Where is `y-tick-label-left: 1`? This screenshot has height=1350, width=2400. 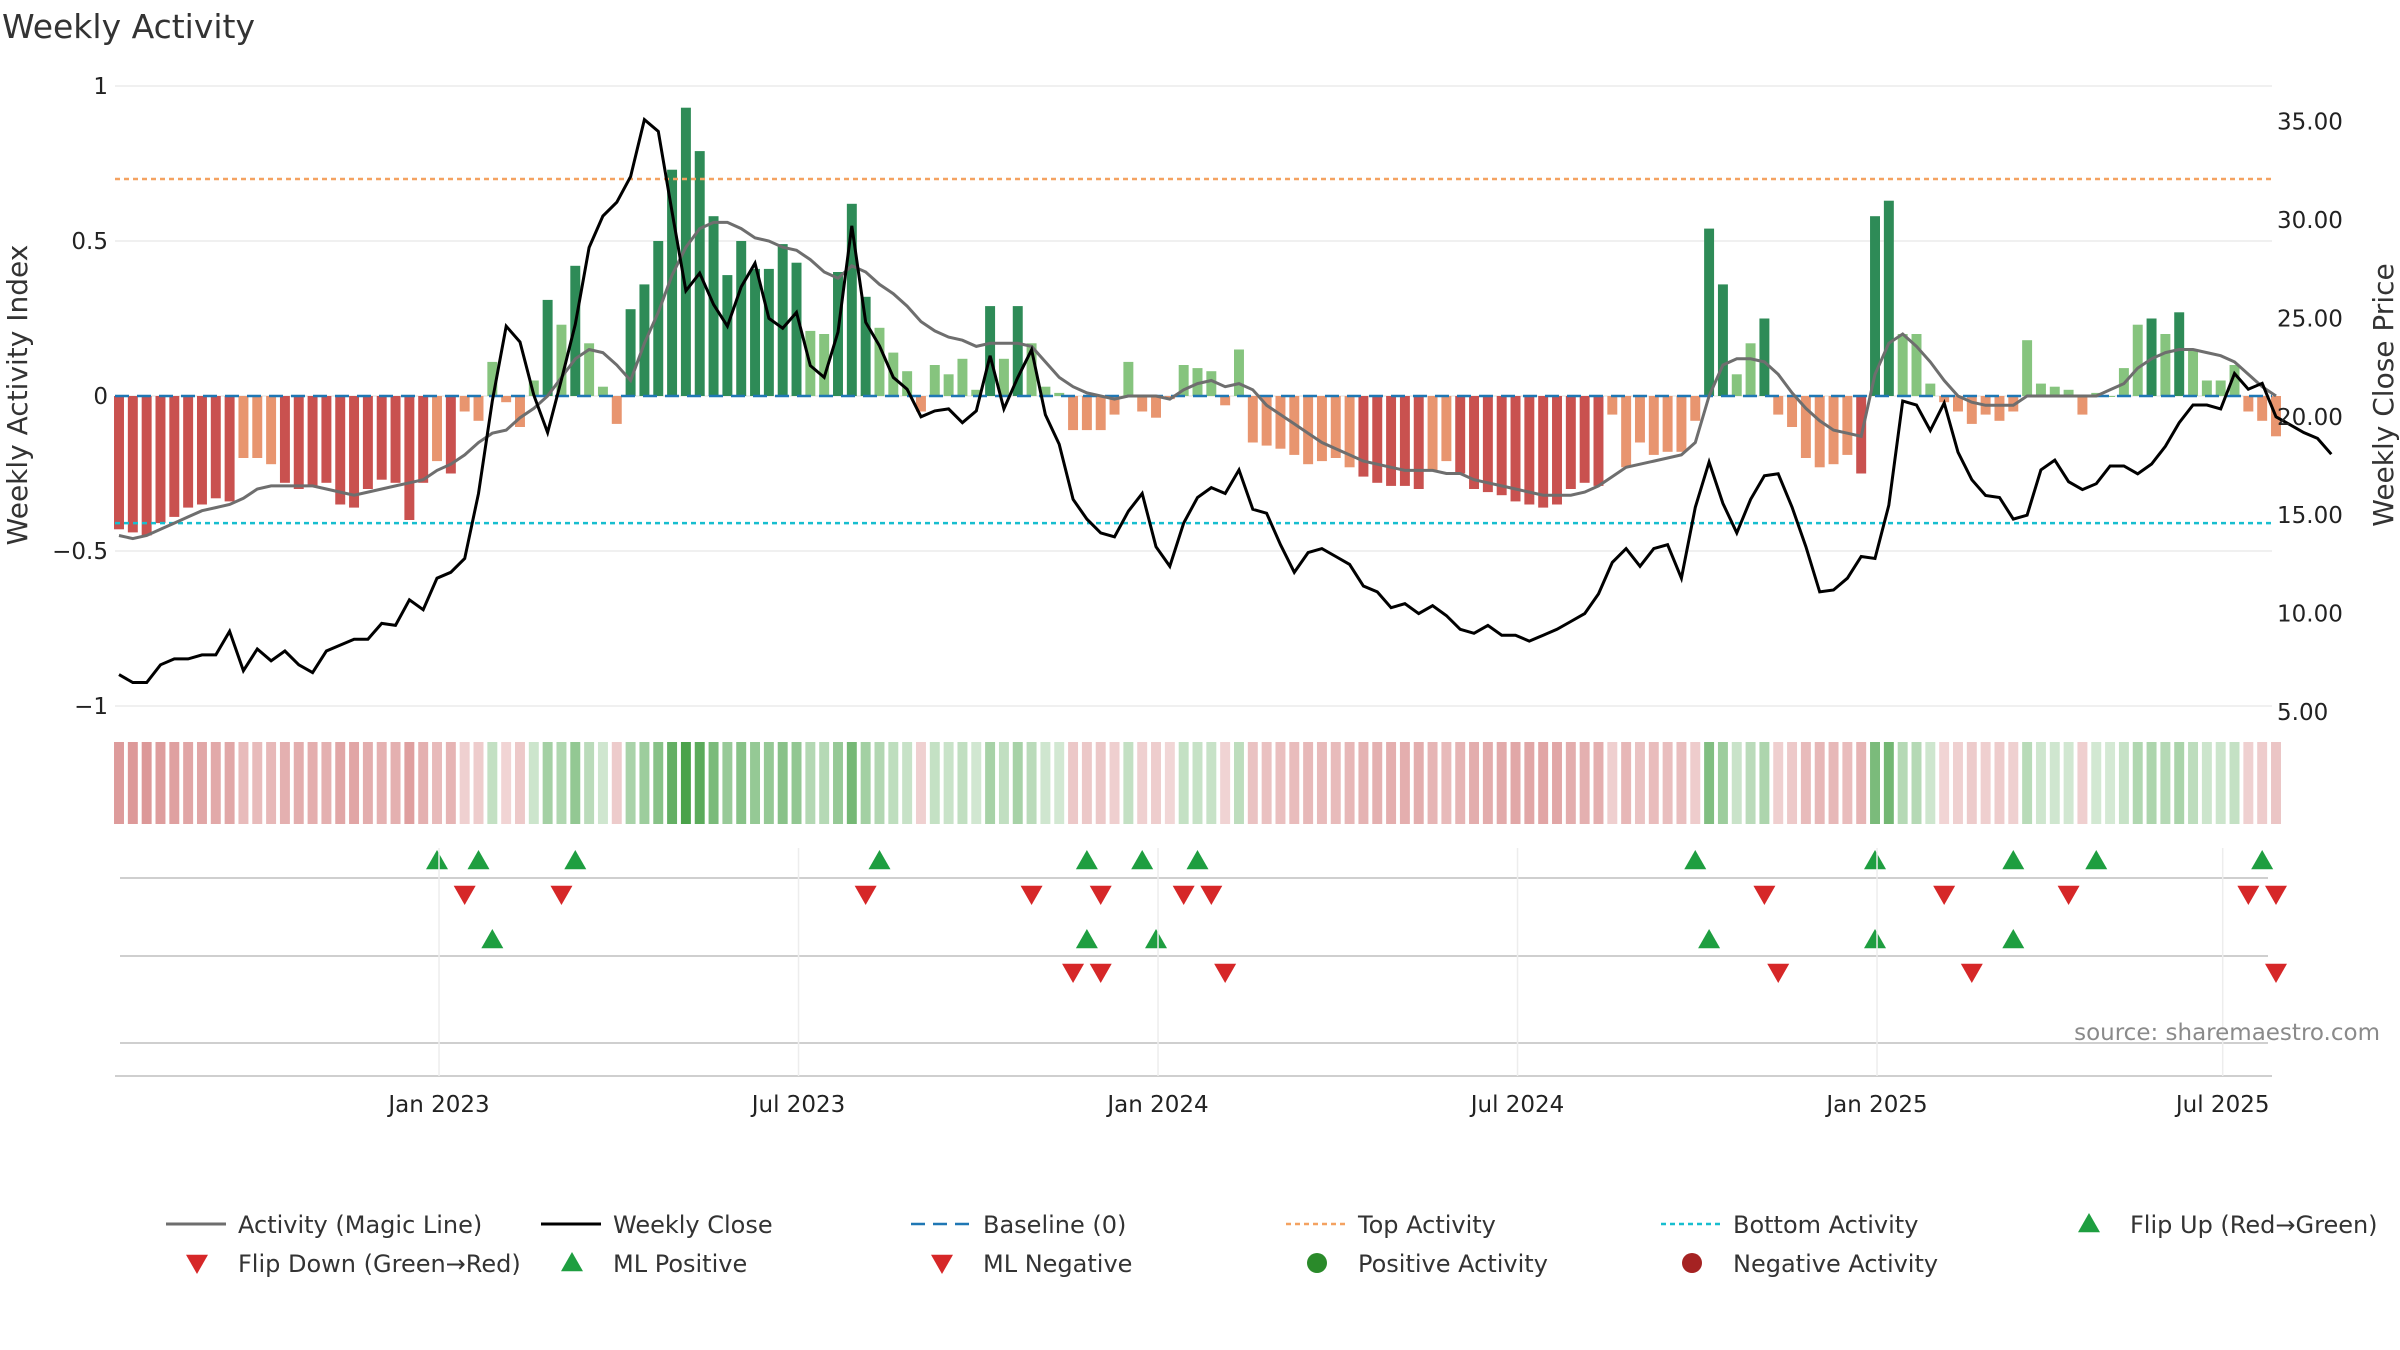
y-tick-label-left: 1 is located at coordinates (100, 87).